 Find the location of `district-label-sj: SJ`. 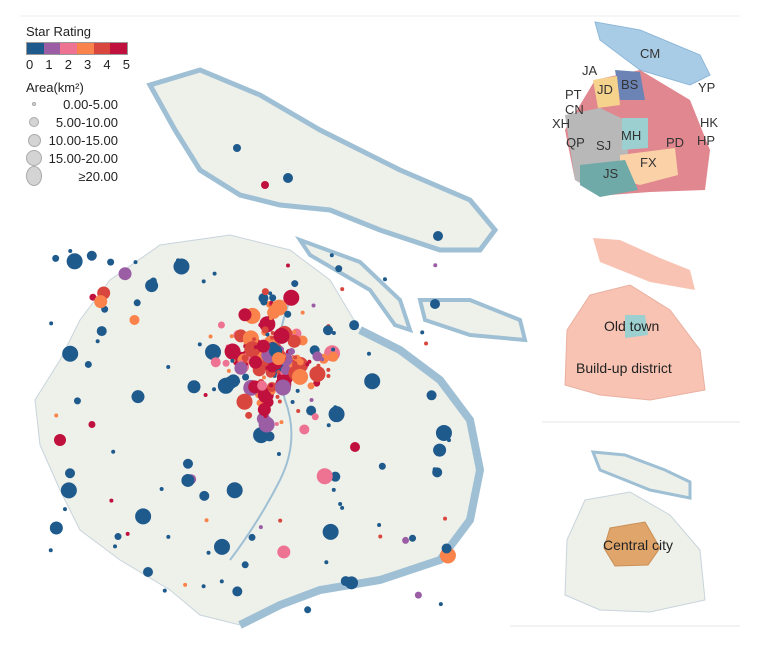

district-label-sj: SJ is located at coordinates (604, 145).